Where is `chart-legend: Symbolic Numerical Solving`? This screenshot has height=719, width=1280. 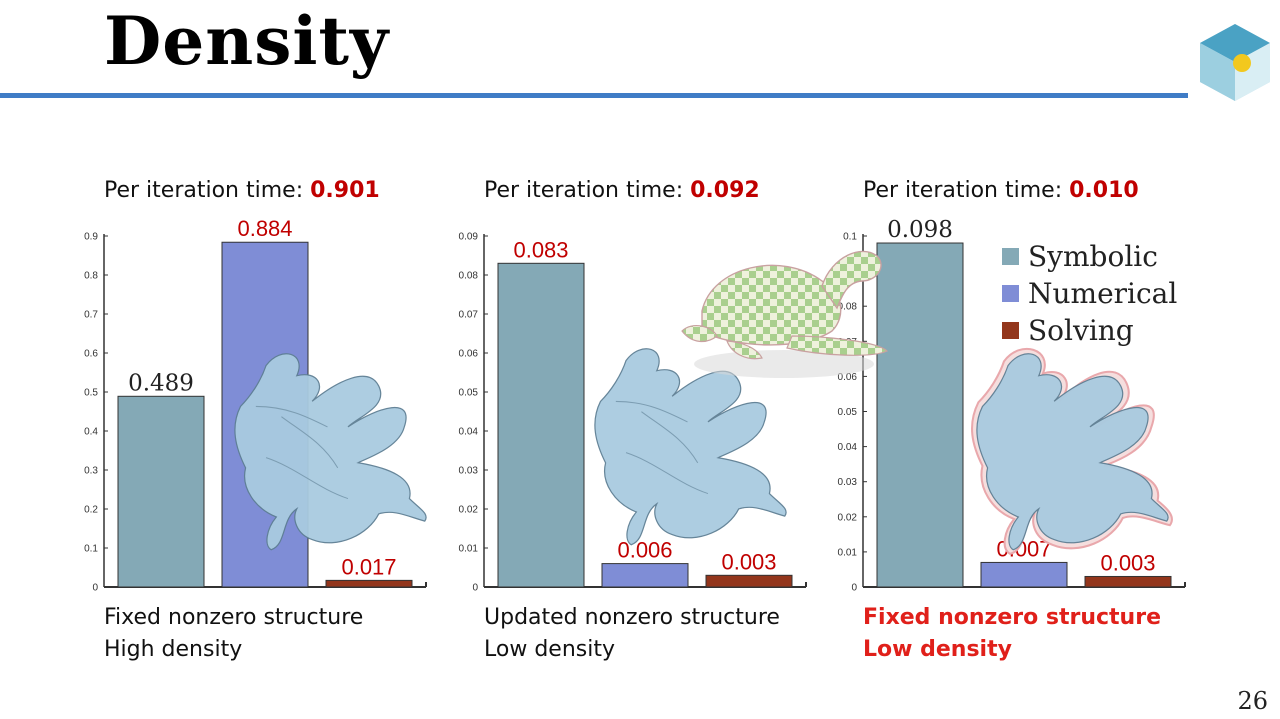
chart-legend: Symbolic Numerical Solving is located at coordinates (1089, 293).